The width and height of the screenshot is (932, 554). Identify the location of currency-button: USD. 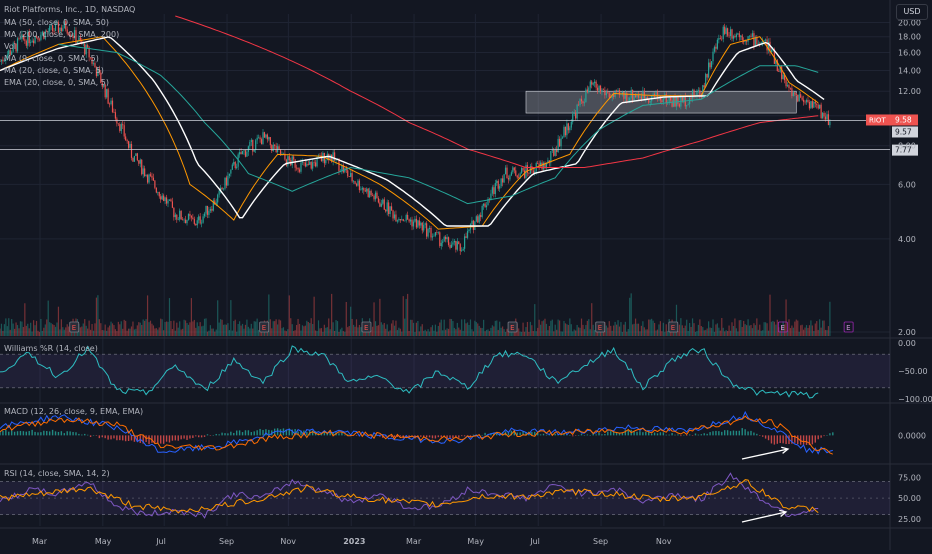
(912, 12).